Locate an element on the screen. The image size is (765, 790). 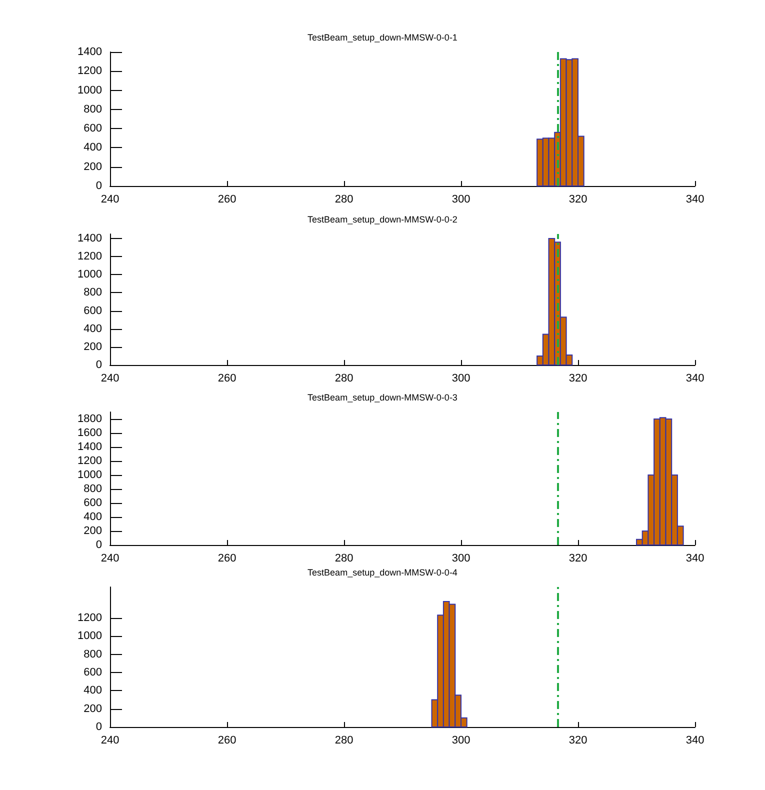
chart-title: TestBeam_setup_down-MMSW-0-0-4 is located at coordinates (383, 573).